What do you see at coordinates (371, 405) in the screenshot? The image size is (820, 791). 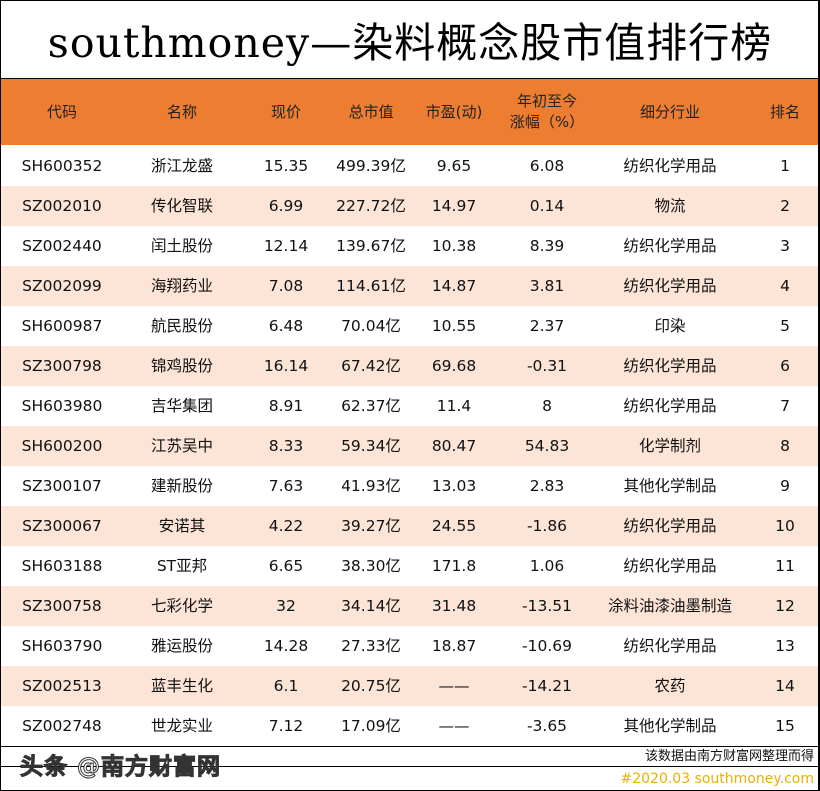 I see `cell-market-cap: 62.37亿` at bounding box center [371, 405].